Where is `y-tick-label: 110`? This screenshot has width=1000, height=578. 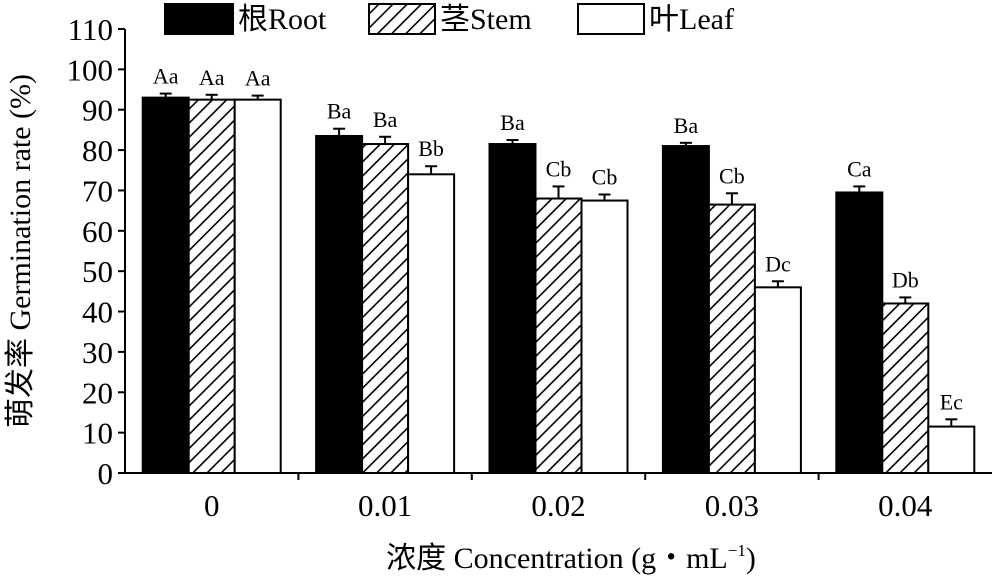 y-tick-label: 110 is located at coordinates (90, 29).